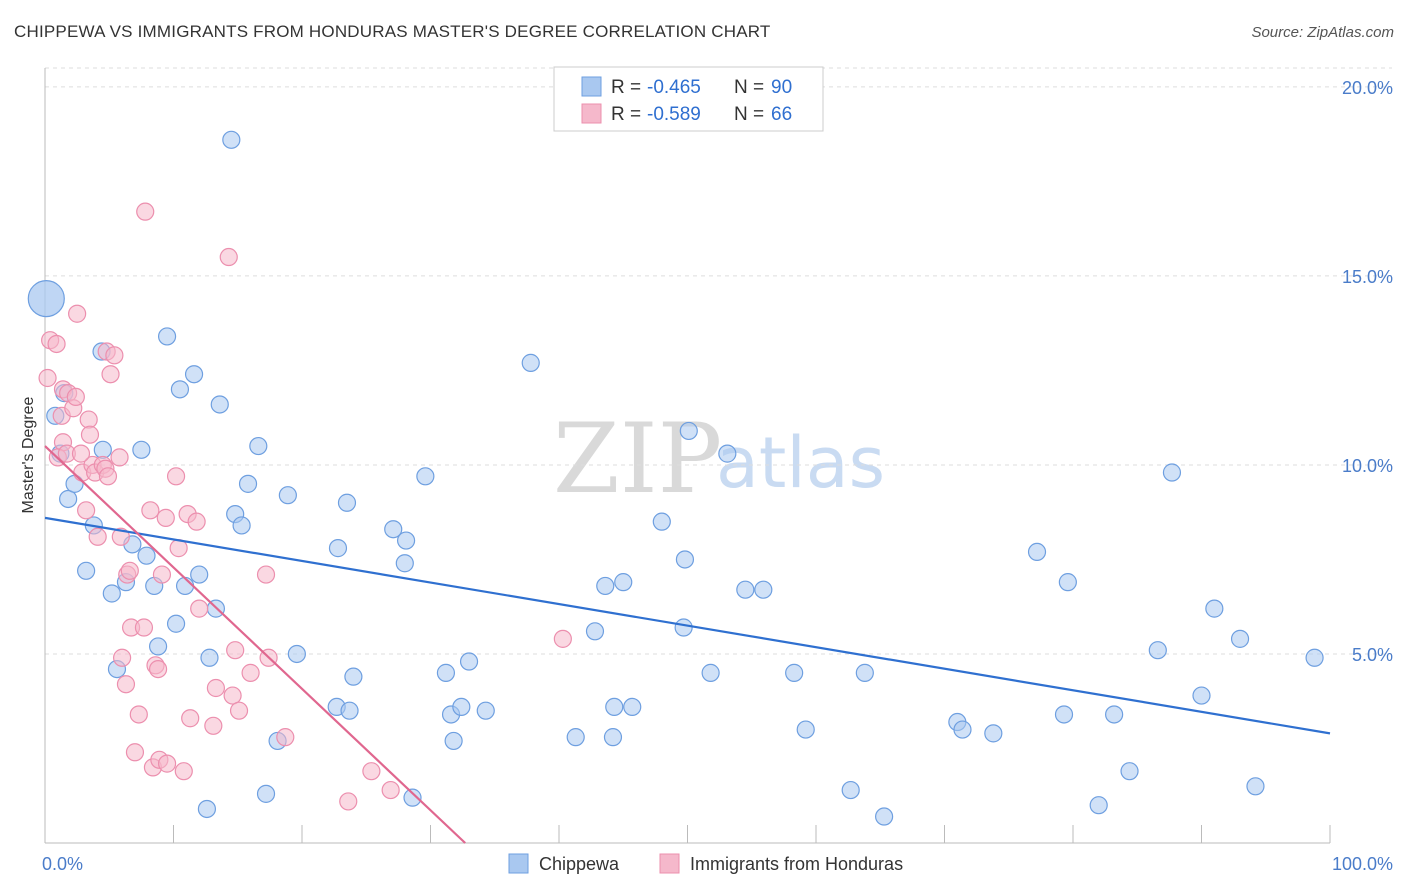 The width and height of the screenshot is (1406, 892). What do you see at coordinates (591, 113) in the screenshot?
I see `legend-swatch-honduras` at bounding box center [591, 113].